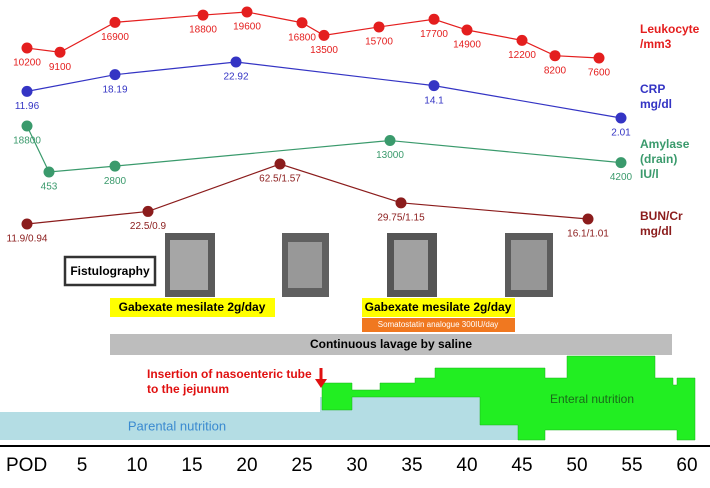 Image resolution: width=710 pixels, height=488 pixels. Describe the element at coordinates (27, 63) in the screenshot. I see `data-label: 10200` at that location.